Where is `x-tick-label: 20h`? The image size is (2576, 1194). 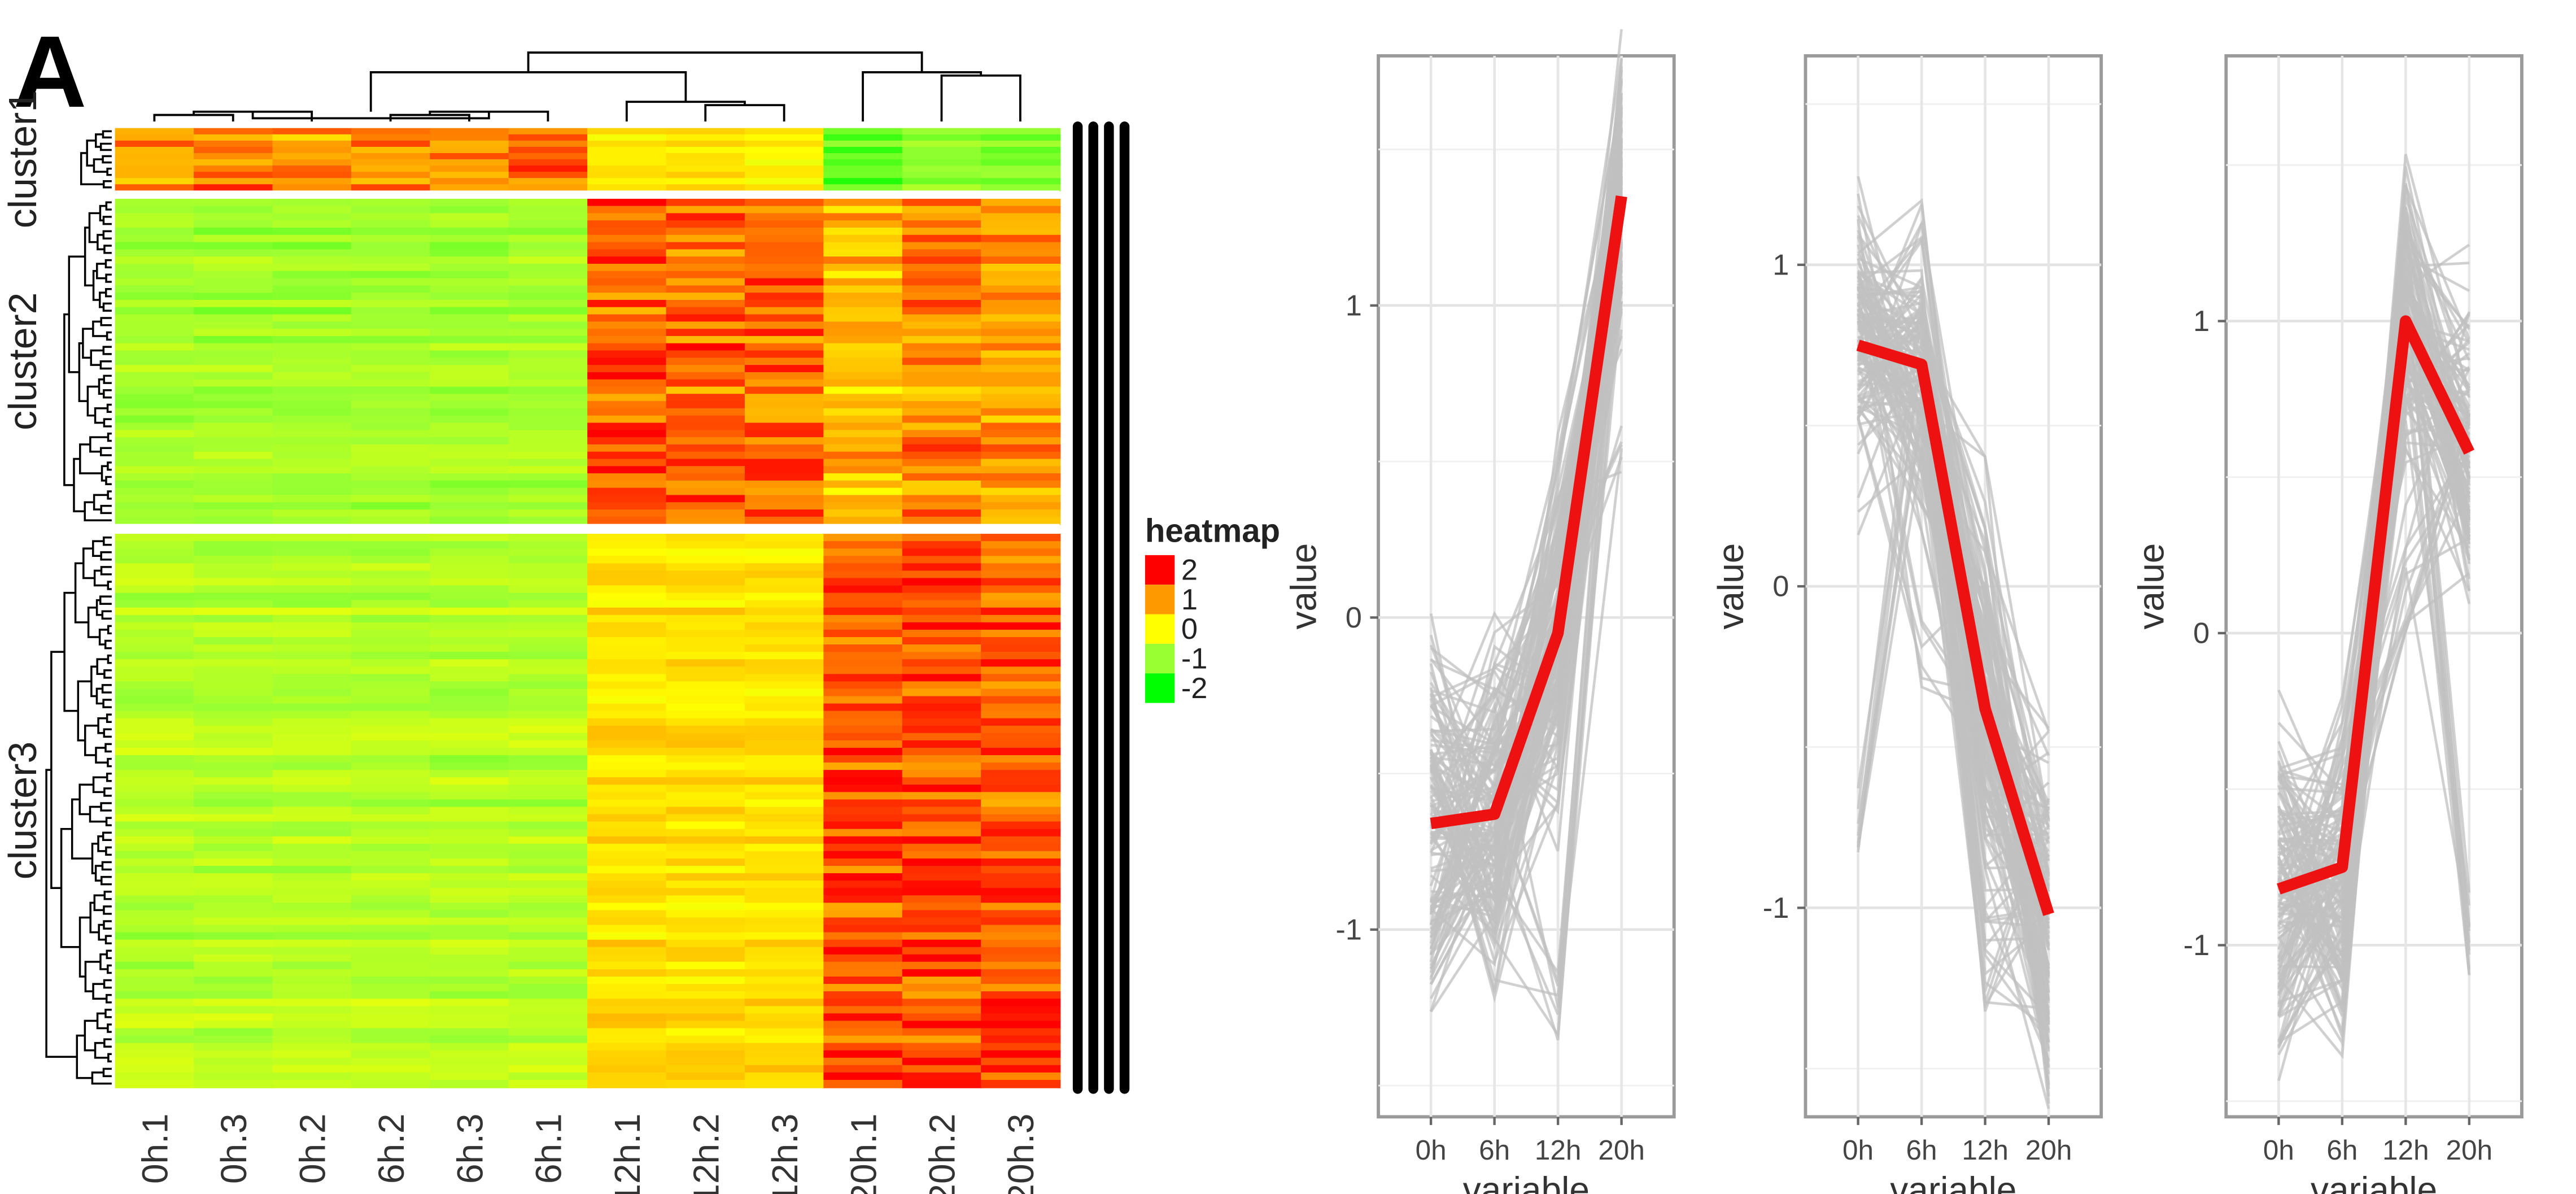
x-tick-label: 20h is located at coordinates (1621, 1150).